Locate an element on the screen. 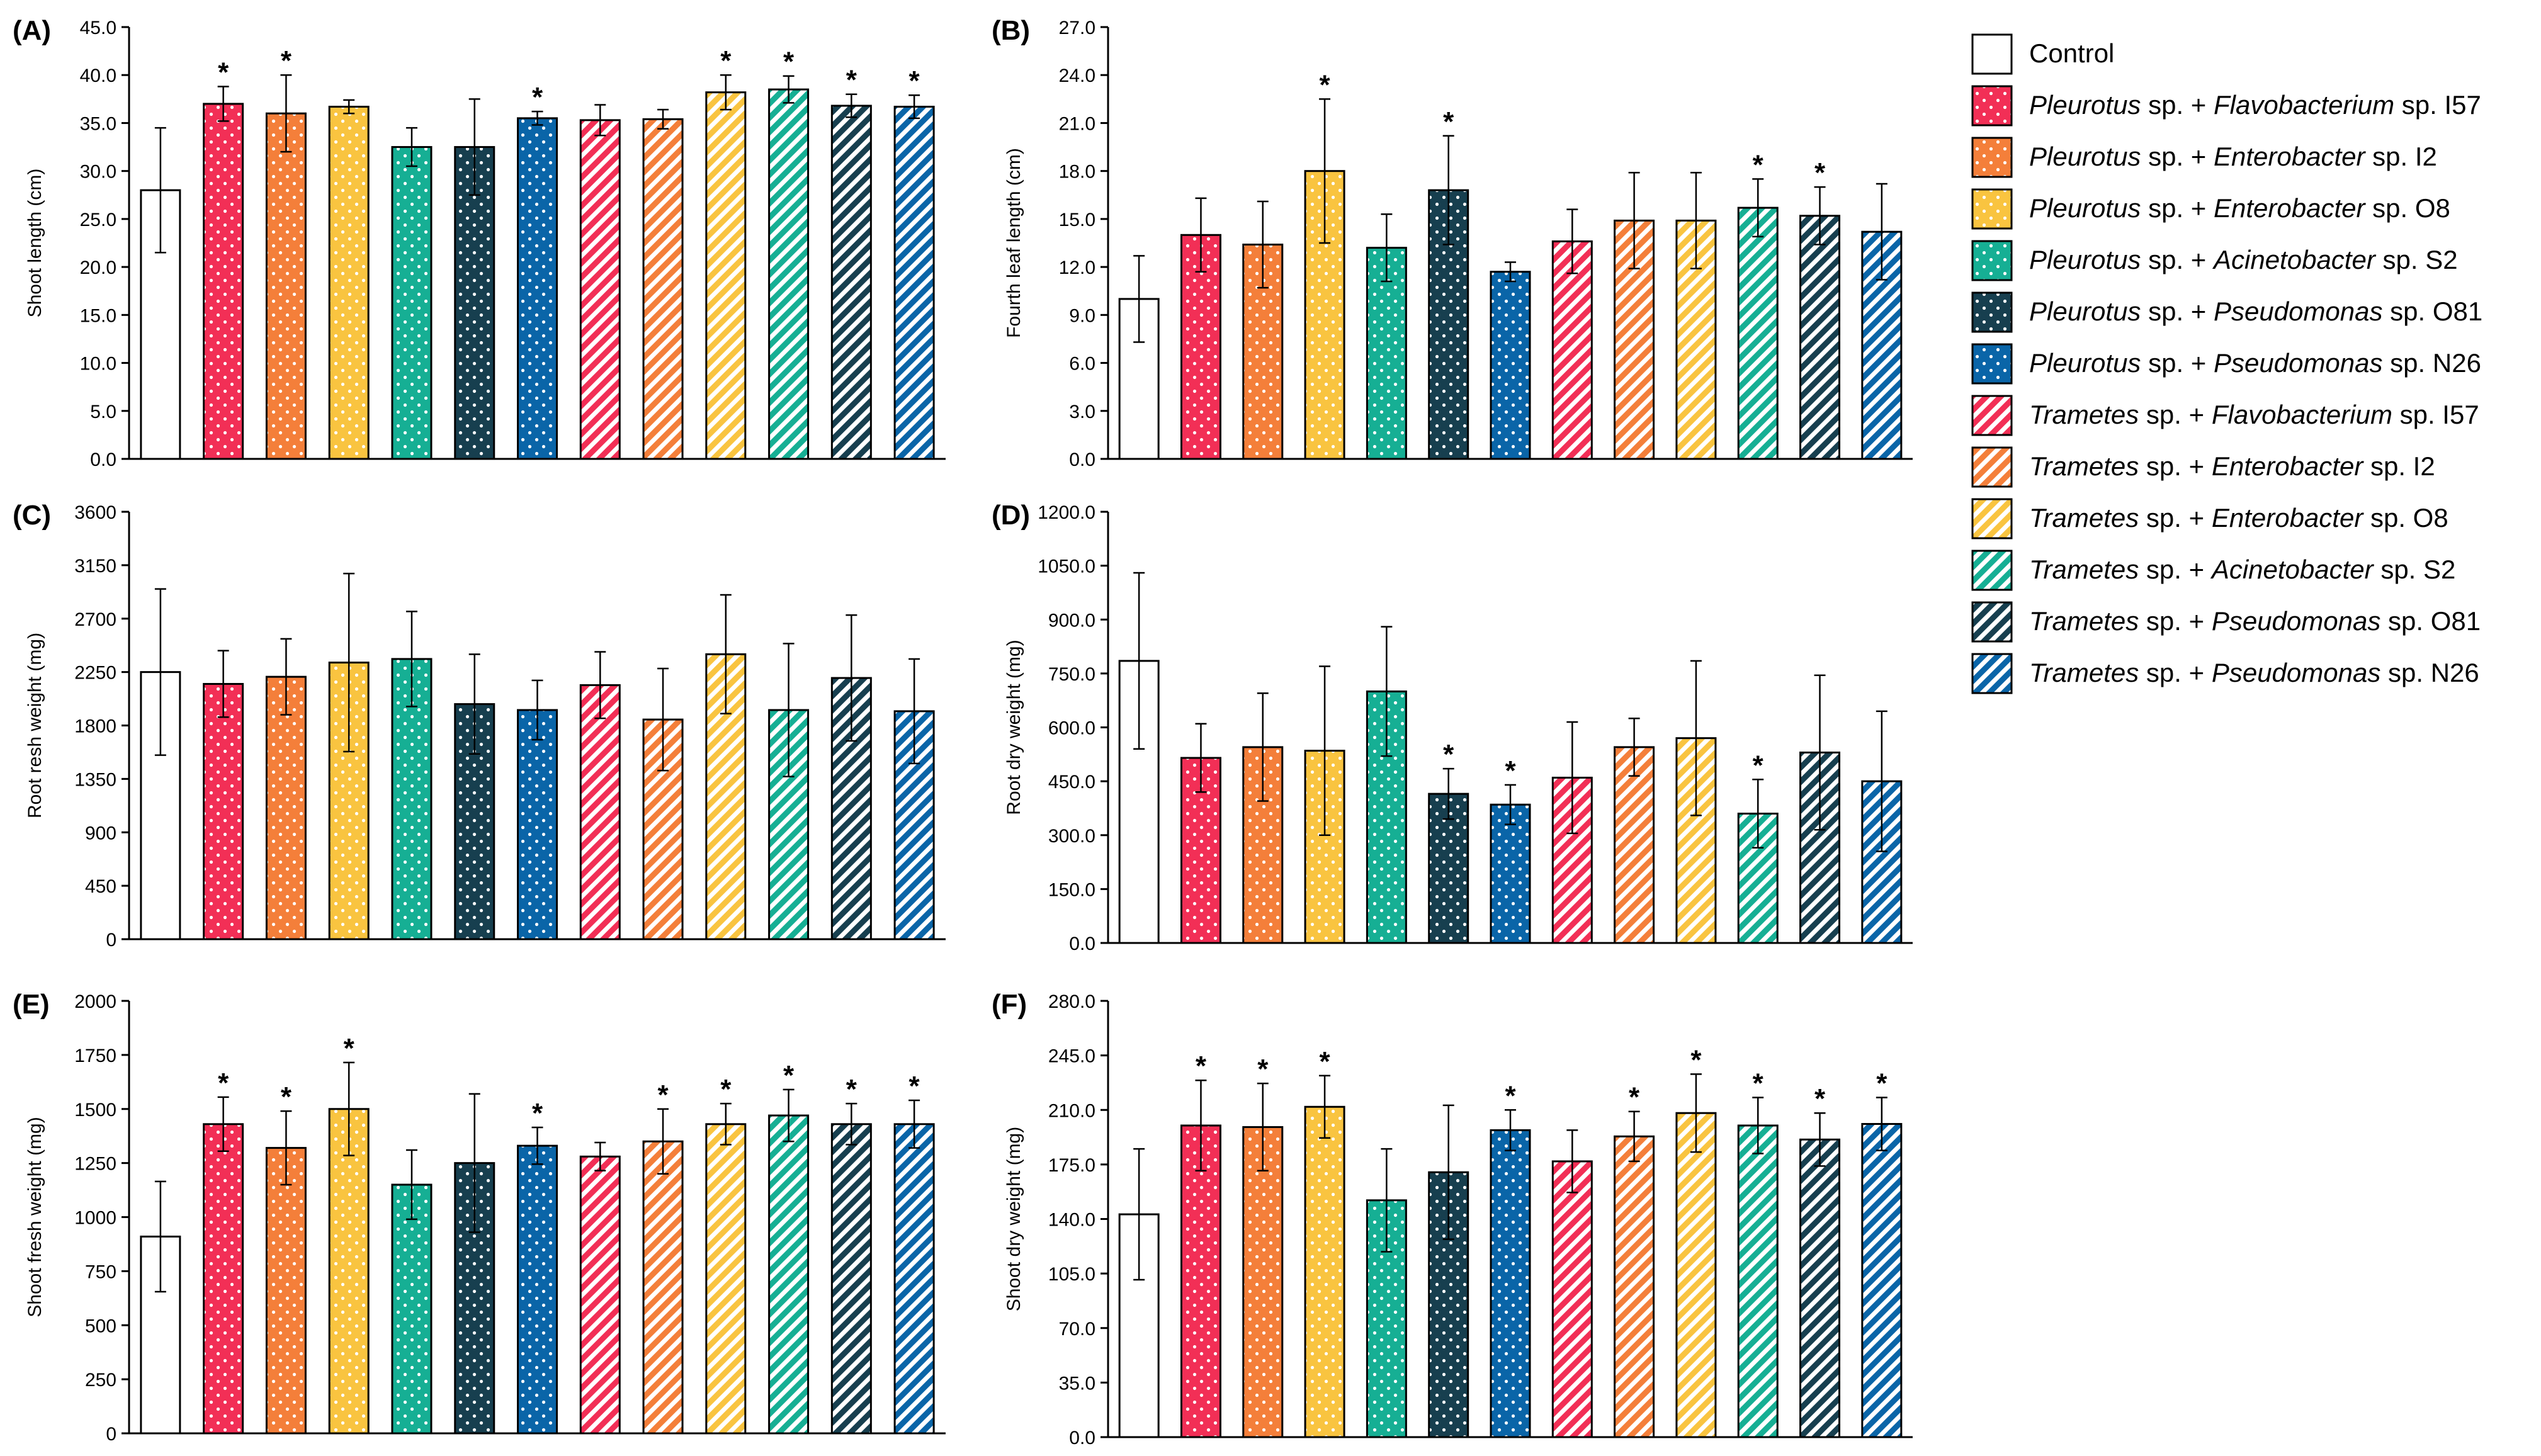  y-tick-label: 175.0 is located at coordinates (1071, 1165).